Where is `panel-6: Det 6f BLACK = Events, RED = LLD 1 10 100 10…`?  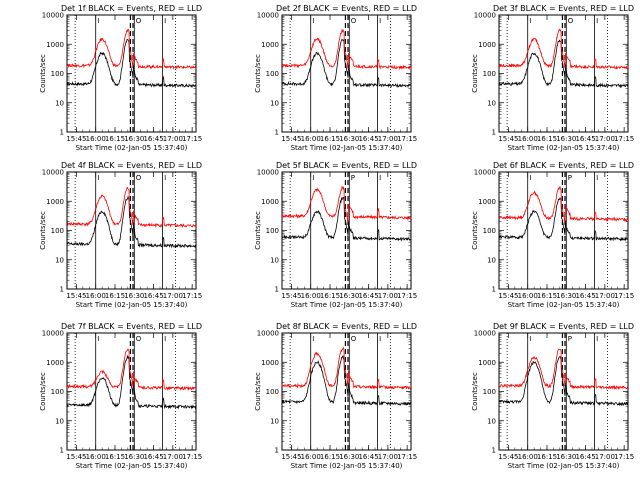 panel-6: Det 6f BLACK = Events, RED = LLD 1 10 100 10… is located at coordinates (552, 235).